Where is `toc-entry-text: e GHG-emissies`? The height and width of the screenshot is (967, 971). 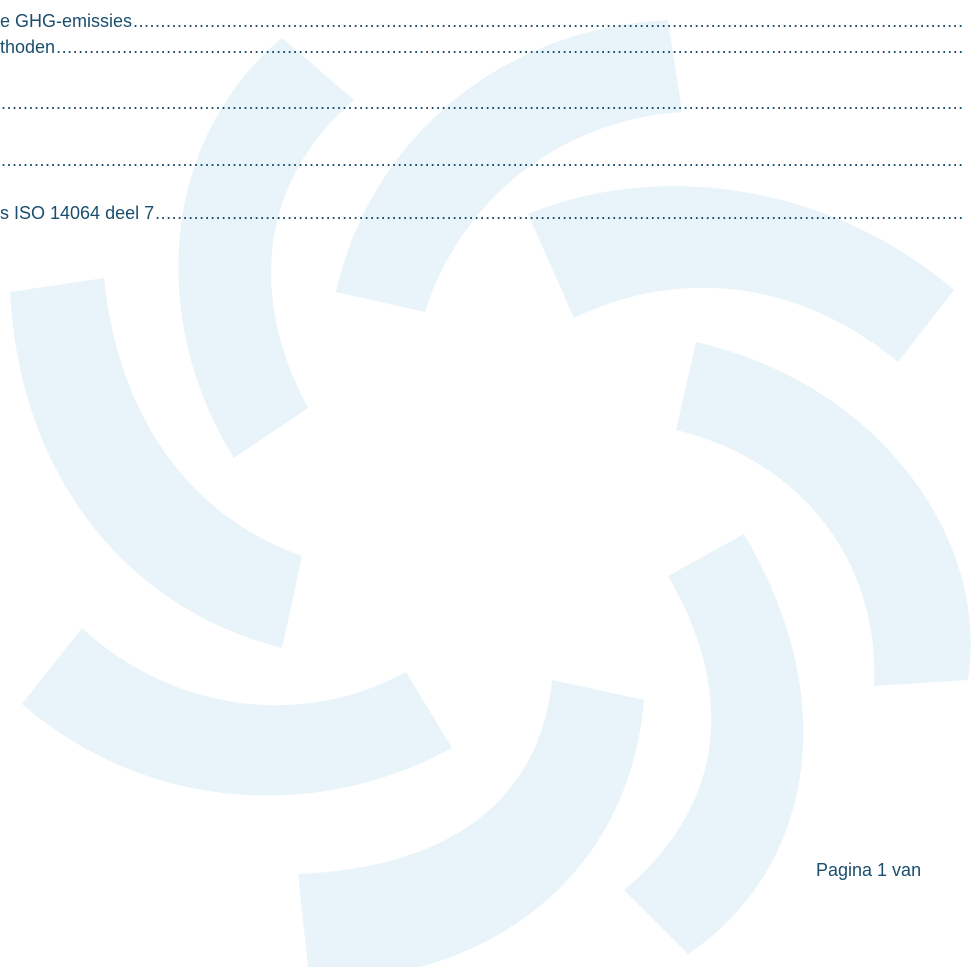 toc-entry-text: e GHG-emissies is located at coordinates (66, 21).